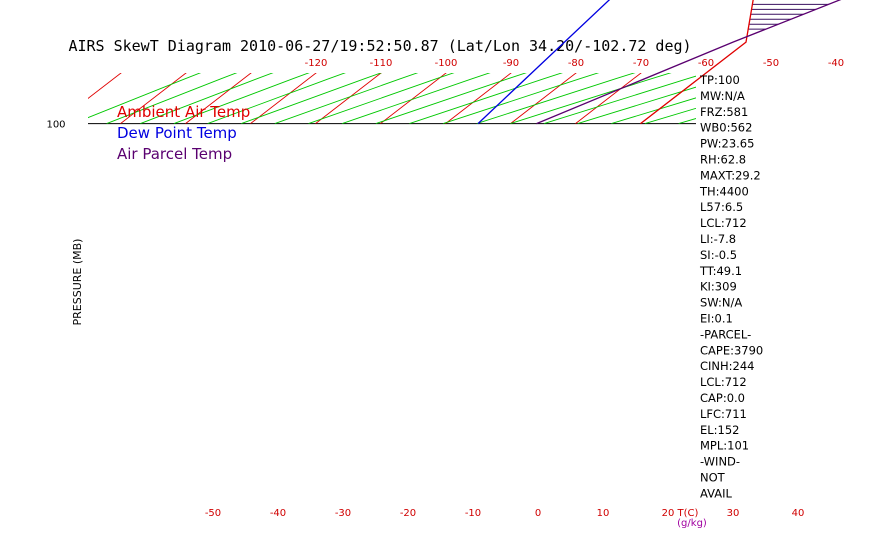 The width and height of the screenshot is (870, 560). I want to click on side-panel-entry: TH:4400, so click(724, 191).